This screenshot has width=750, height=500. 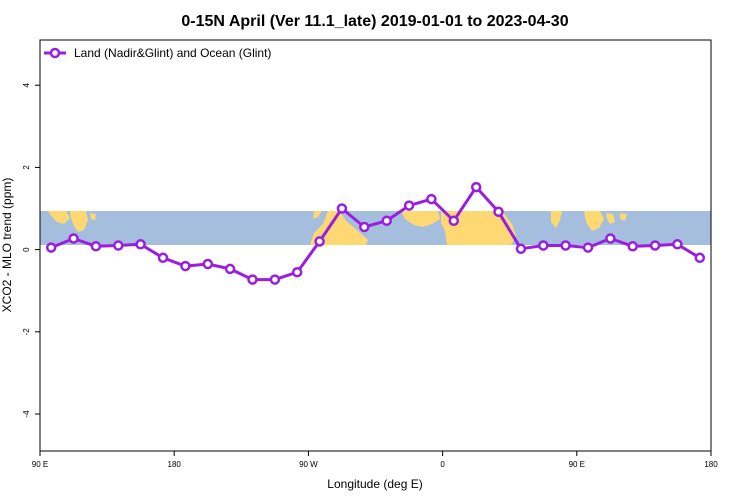 I want to click on land-islands-left, so click(x=93, y=216).